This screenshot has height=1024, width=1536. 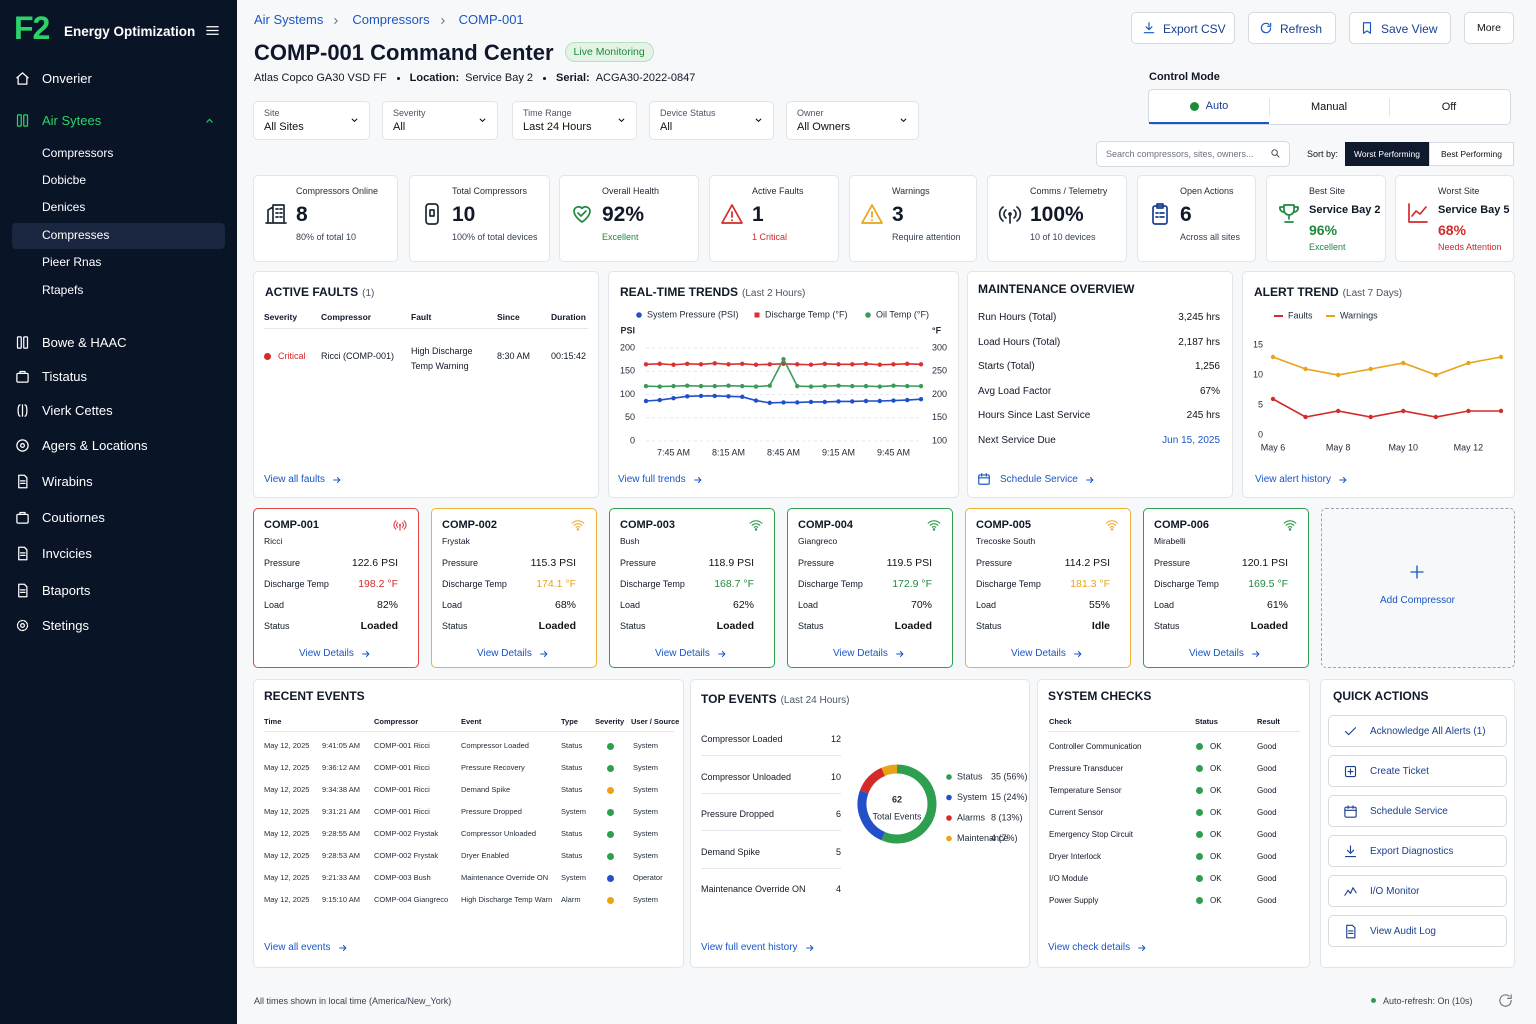 What do you see at coordinates (95, 445) in the screenshot?
I see `nav-item: Agers & Locations` at bounding box center [95, 445].